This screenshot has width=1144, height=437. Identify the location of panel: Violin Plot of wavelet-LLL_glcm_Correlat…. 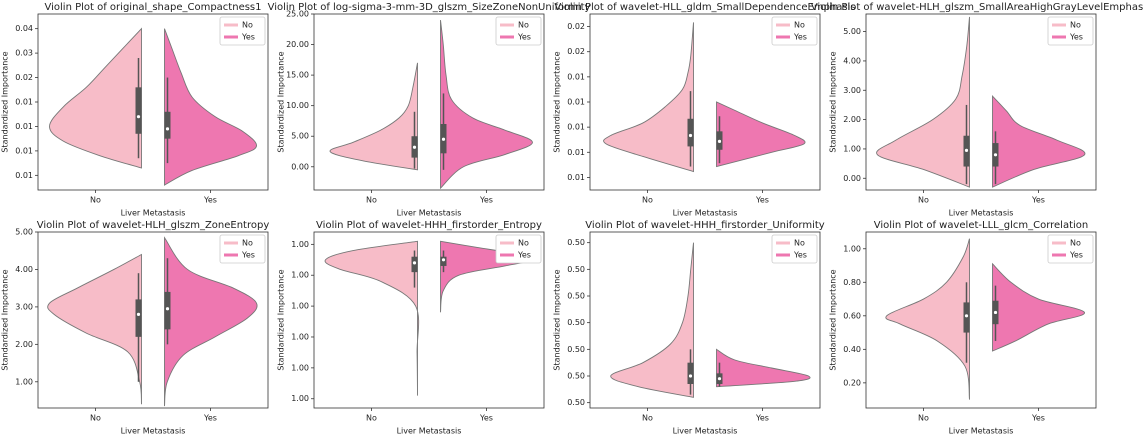
(963, 328).